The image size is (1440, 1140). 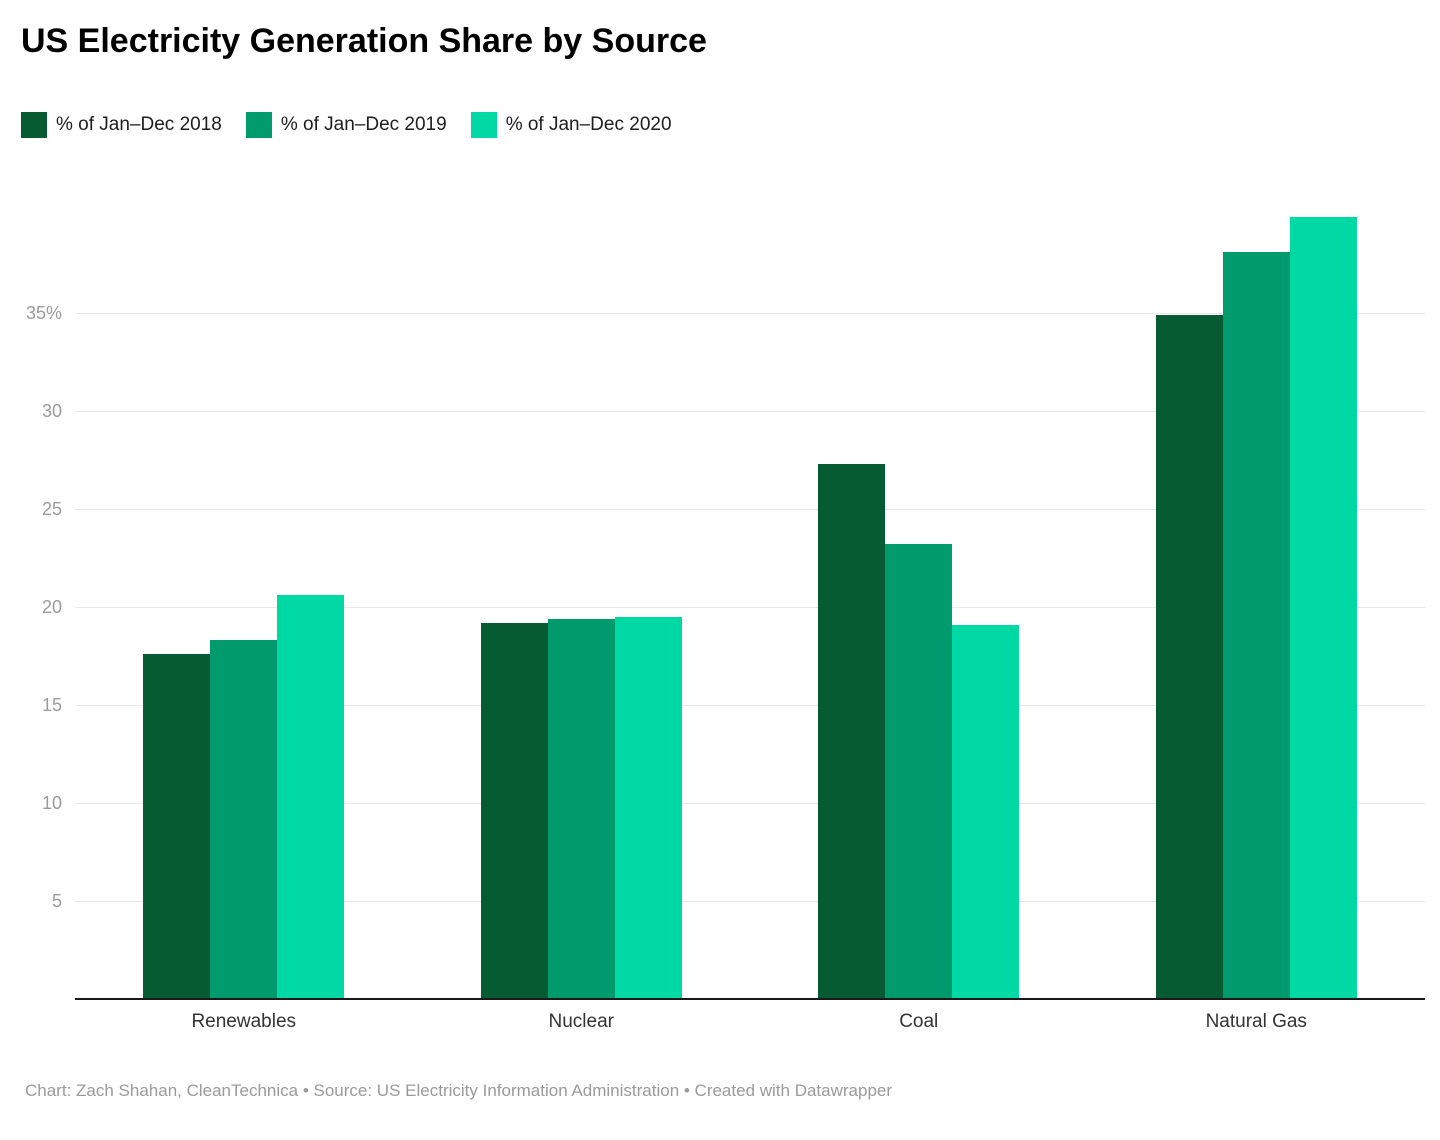 What do you see at coordinates (1189, 656) in the screenshot?
I see `bar-natural-gas-2018` at bounding box center [1189, 656].